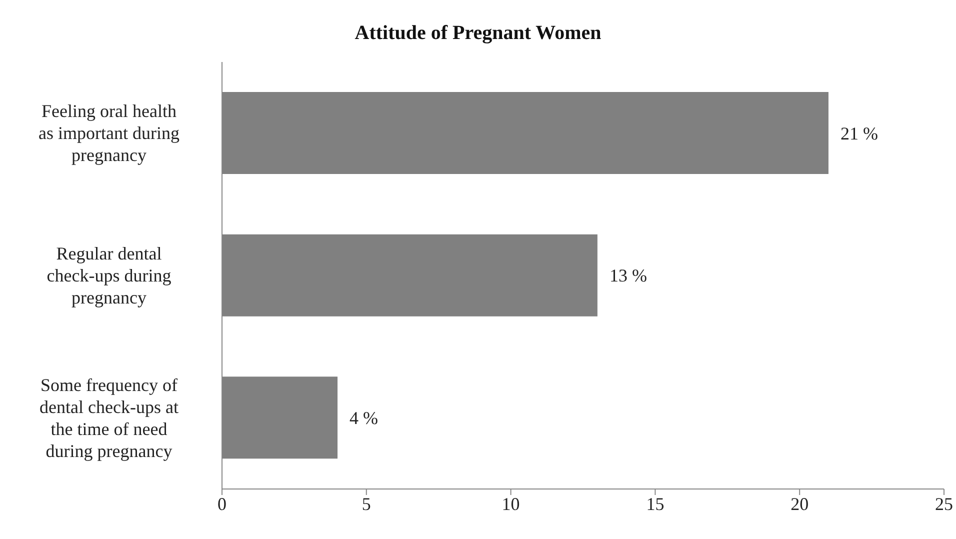 The image size is (956, 539). I want to click on y-tick-label: Some frequency of dental check-ups at the time of need during pregnancy, so click(109, 417).